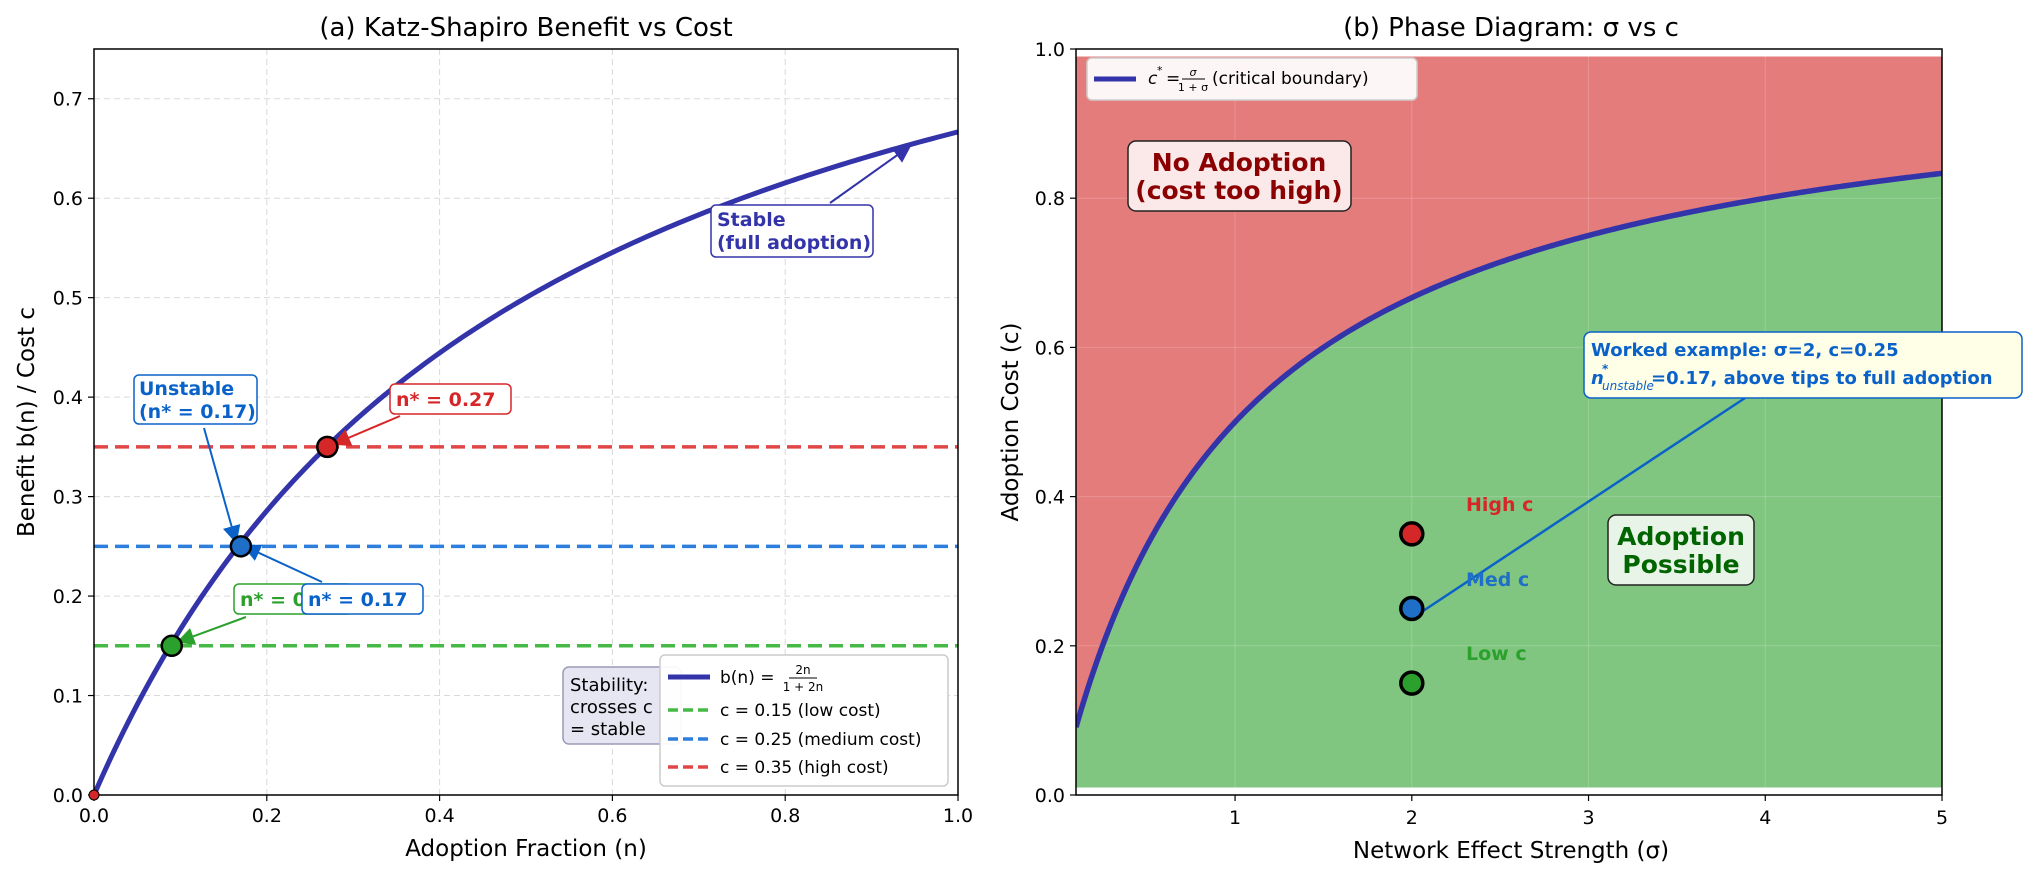 The height and width of the screenshot is (880, 2030). I want to click on panel-a-ylabel: Benefit b(n) / Cost c, so click(27, 422).